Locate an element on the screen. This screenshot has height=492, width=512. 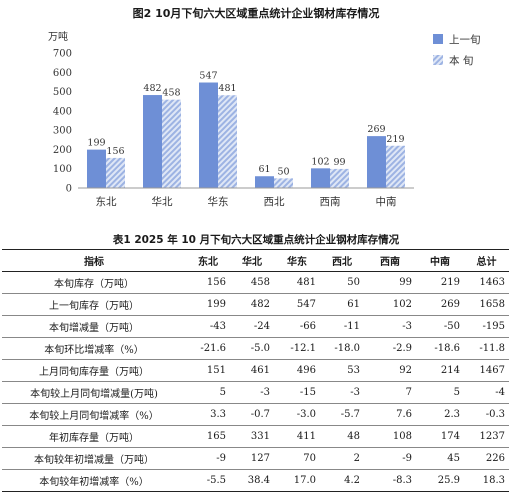
chart-title: 图2 10月下旬六大区域重点统计企业钢材库存情况 is located at coordinates (256, 13).